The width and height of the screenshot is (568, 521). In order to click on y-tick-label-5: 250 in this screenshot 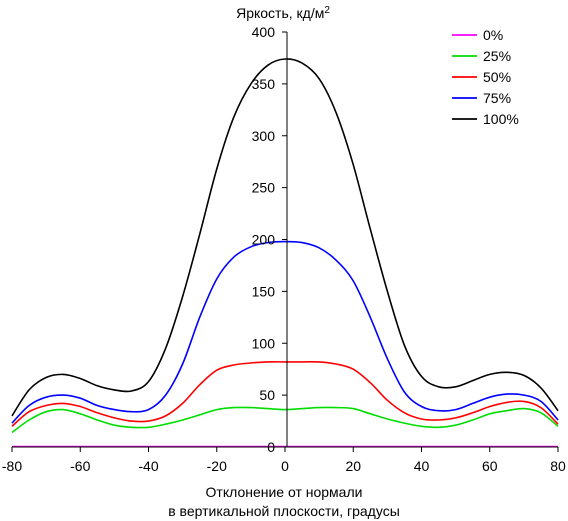, I will do `click(264, 188)`.